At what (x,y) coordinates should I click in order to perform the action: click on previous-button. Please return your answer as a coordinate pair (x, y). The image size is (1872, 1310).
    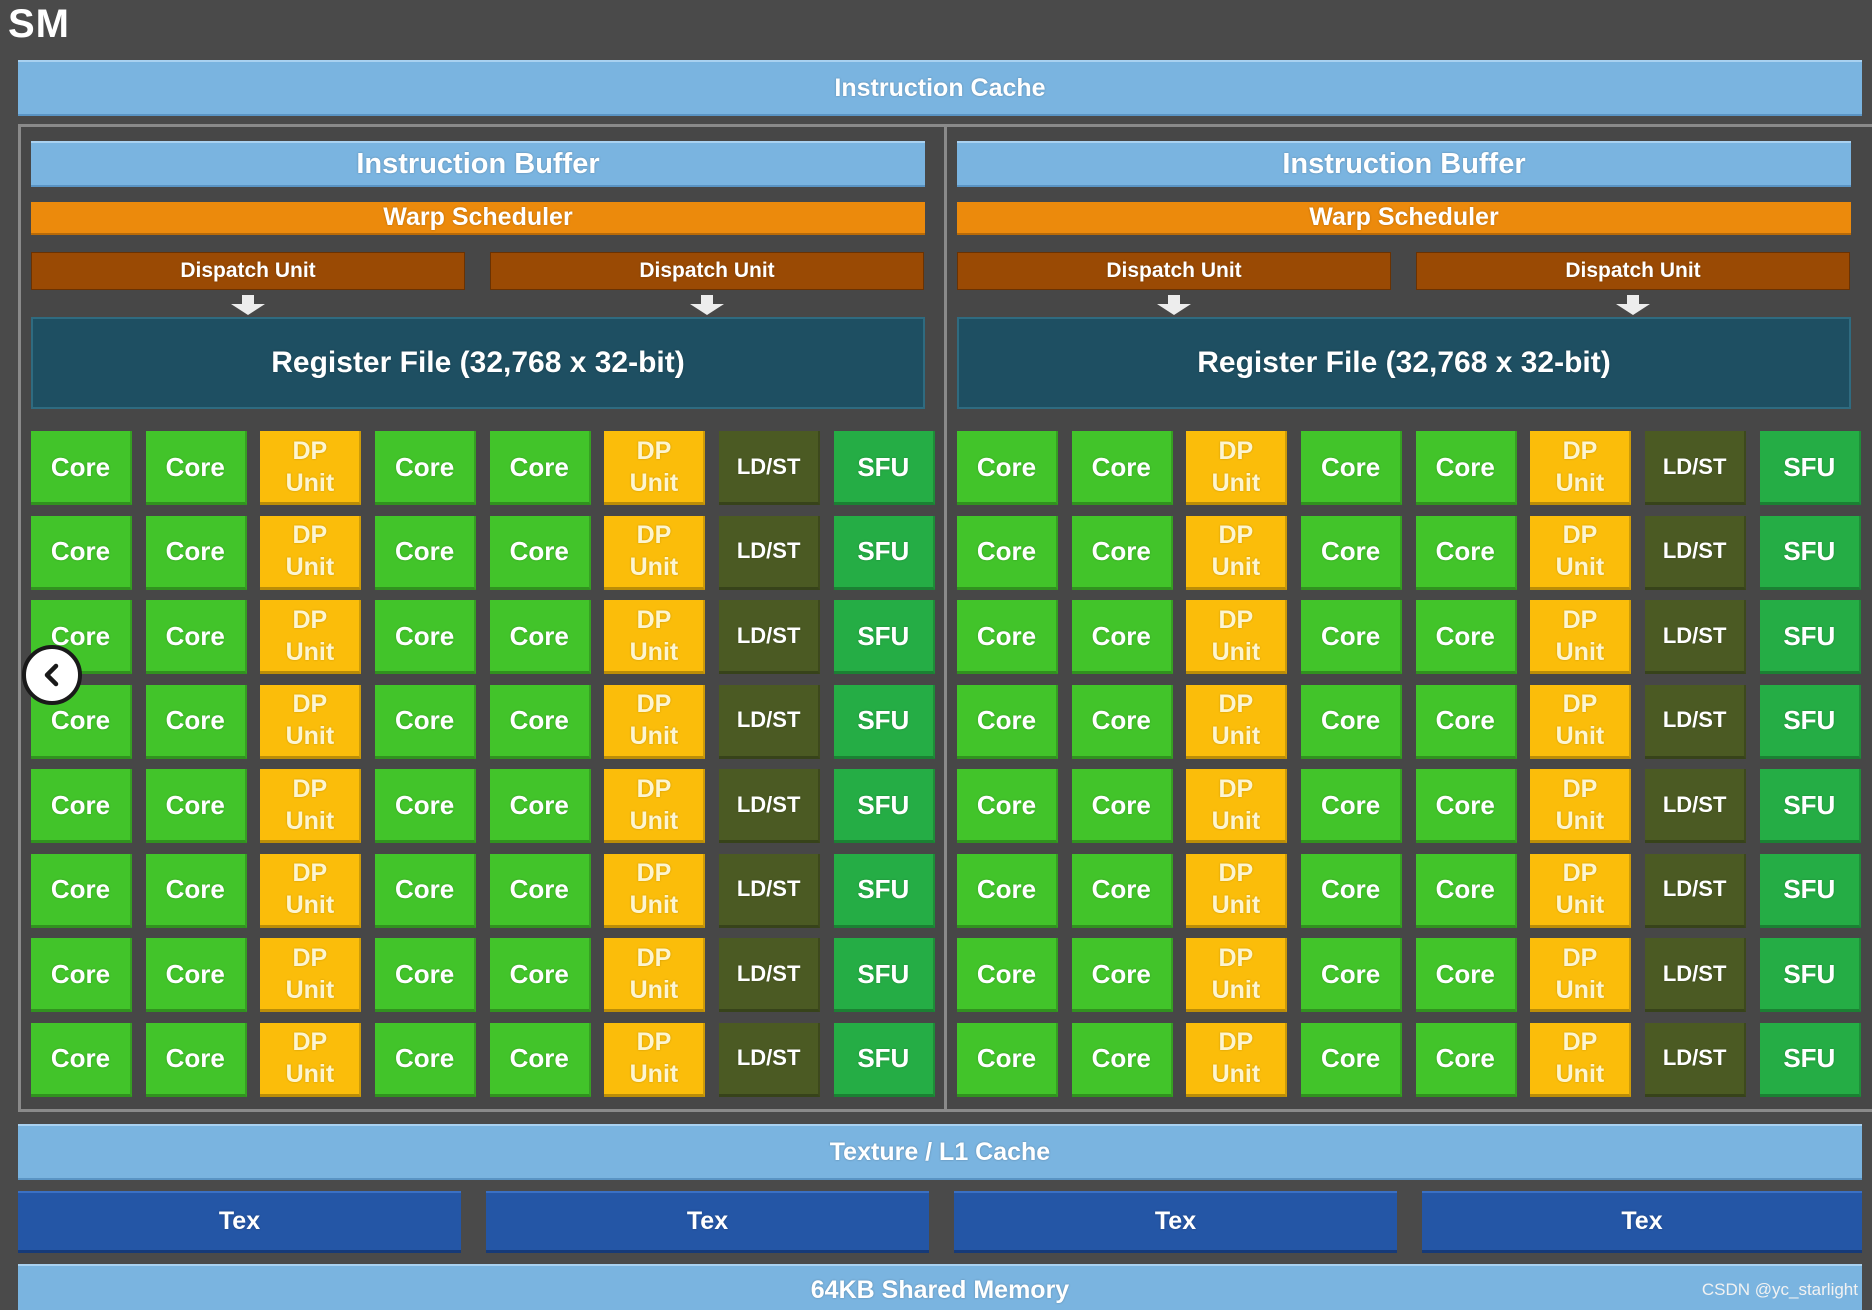
    Looking at the image, I should click on (52, 675).